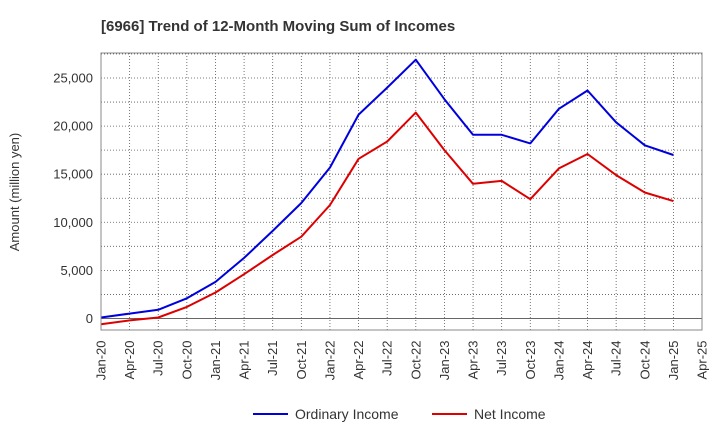 The image size is (720, 440). What do you see at coordinates (73, 174) in the screenshot?
I see `y-tick-label: 15,000` at bounding box center [73, 174].